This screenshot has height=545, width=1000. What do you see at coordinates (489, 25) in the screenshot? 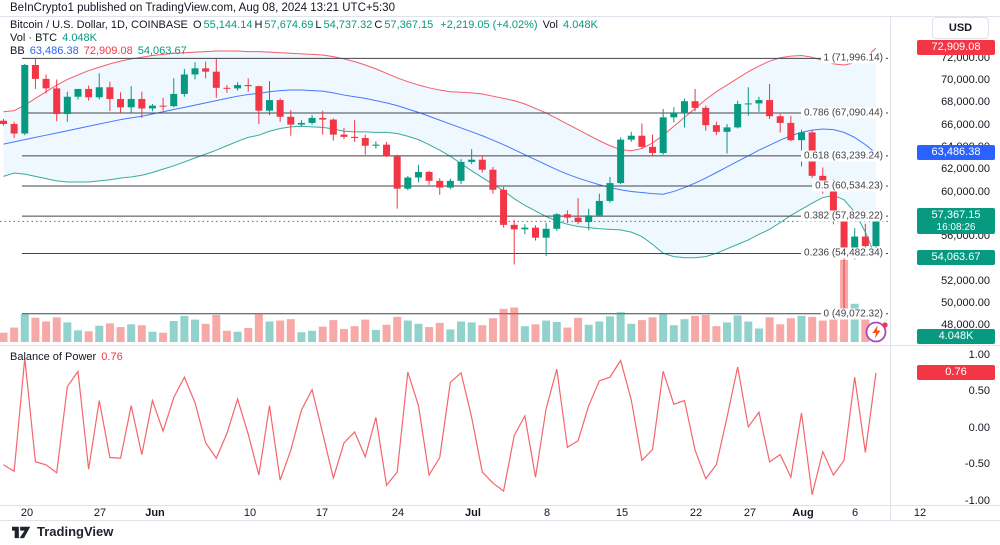
I see `change-value: +2,219.05 (+4.02%)` at bounding box center [489, 25].